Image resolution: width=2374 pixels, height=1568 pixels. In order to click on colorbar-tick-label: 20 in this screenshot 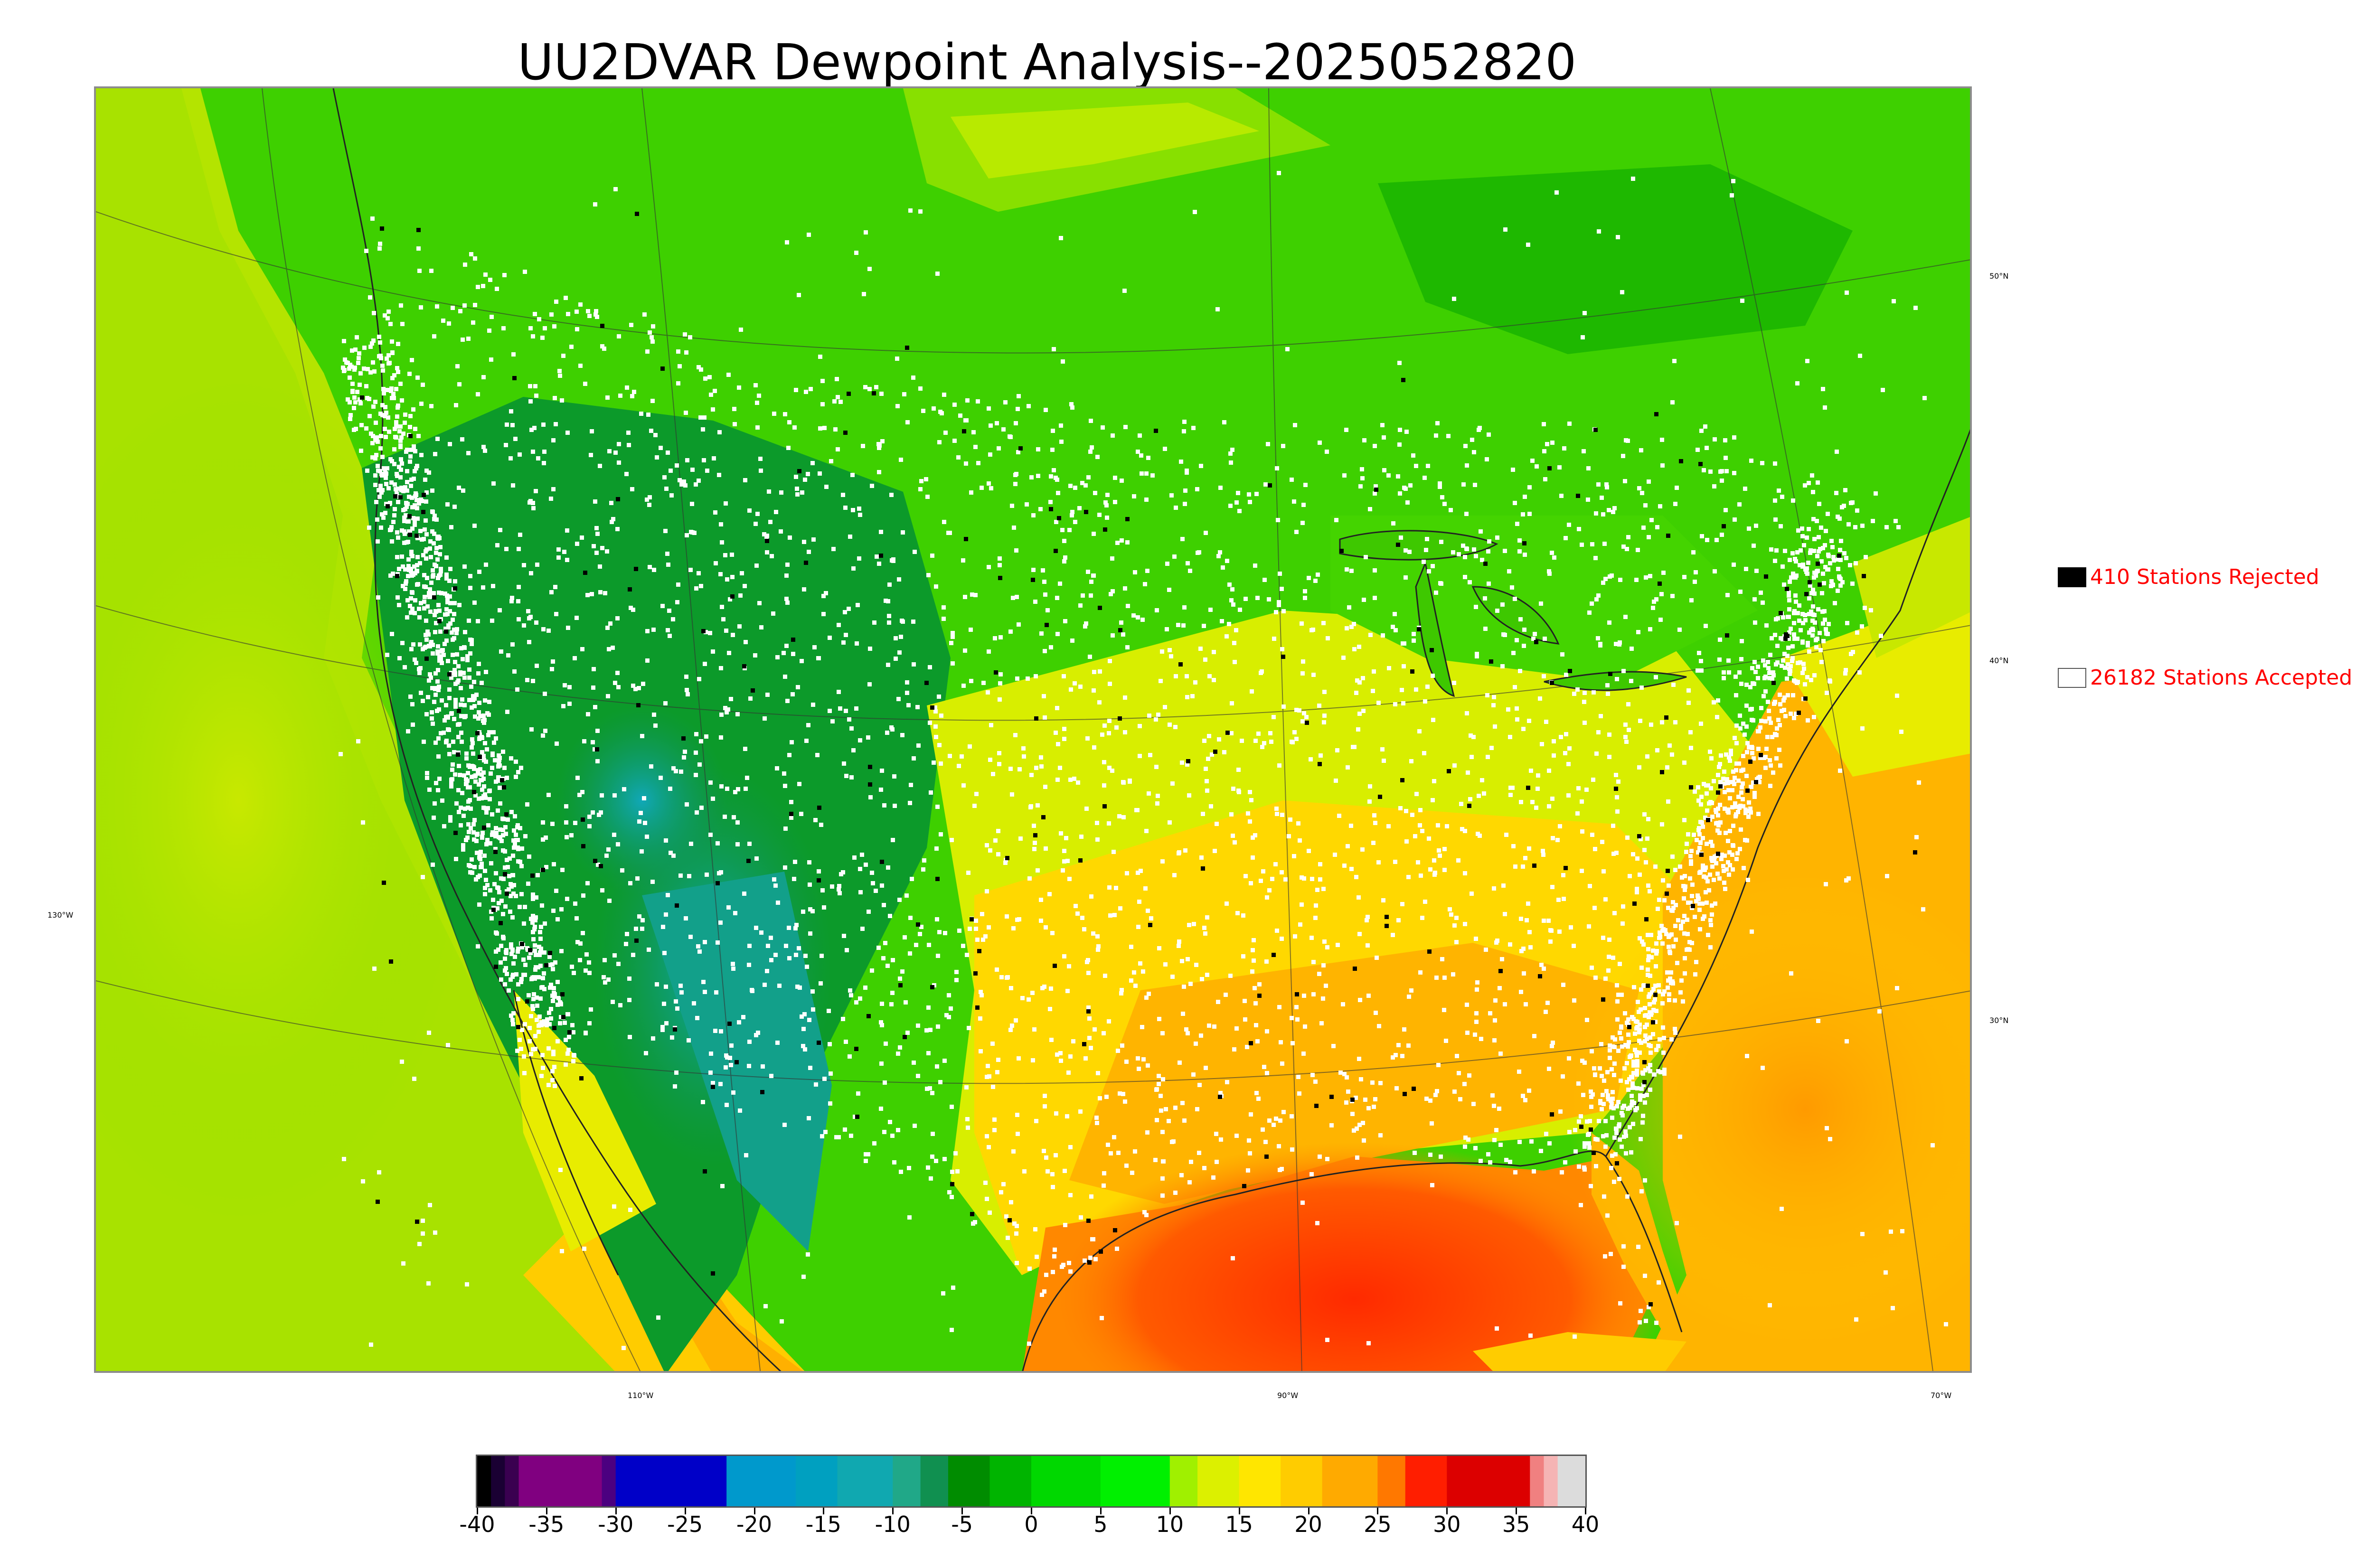, I will do `click(1308, 1525)`.